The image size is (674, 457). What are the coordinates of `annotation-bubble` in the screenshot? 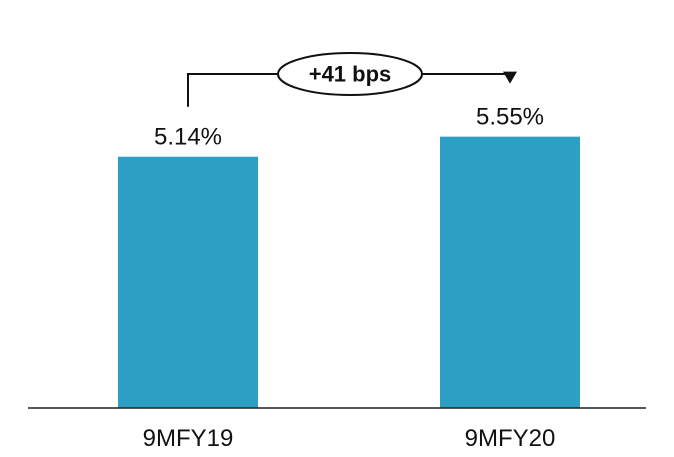 It's located at (350, 74).